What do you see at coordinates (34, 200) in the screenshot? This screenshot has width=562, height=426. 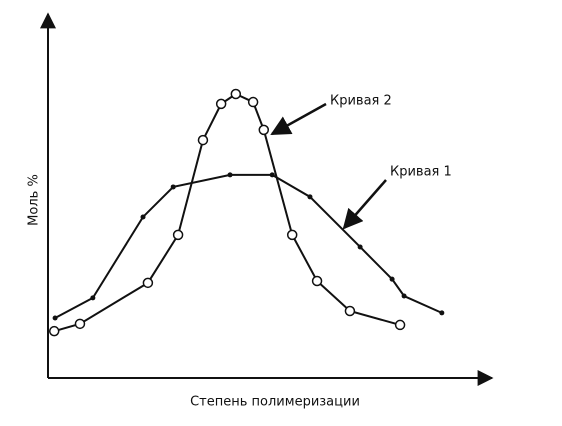 I see `y-axis-label: Моль %` at bounding box center [34, 200].